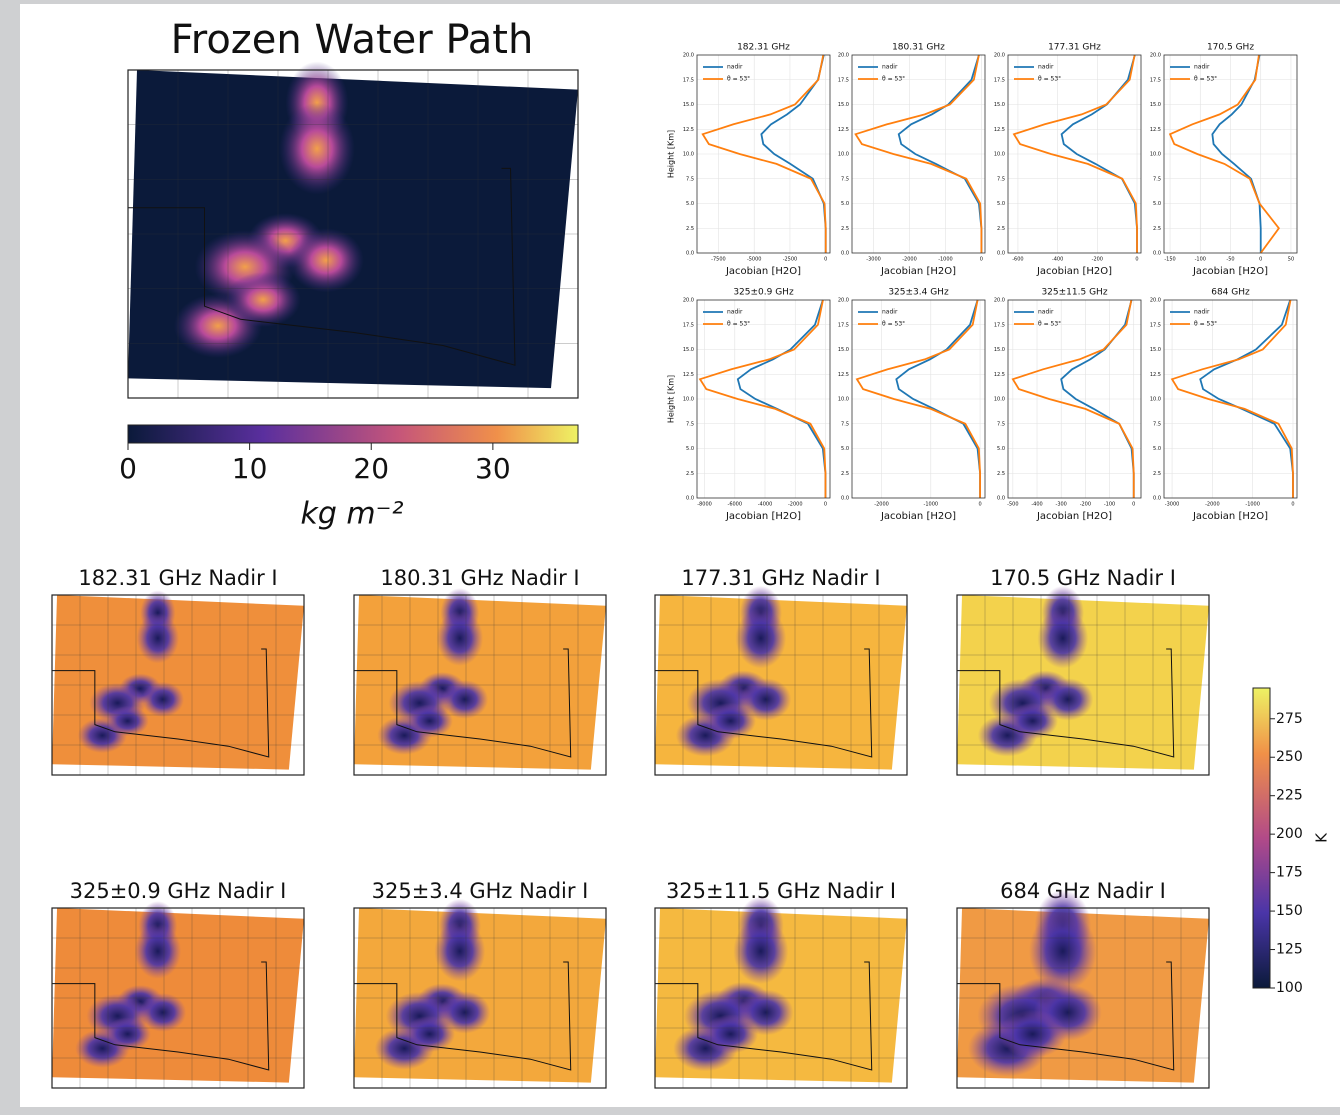 This screenshot has width=1340, height=1115. I want to click on map-title: 325±3.4 GHz Nadir I, so click(480, 891).